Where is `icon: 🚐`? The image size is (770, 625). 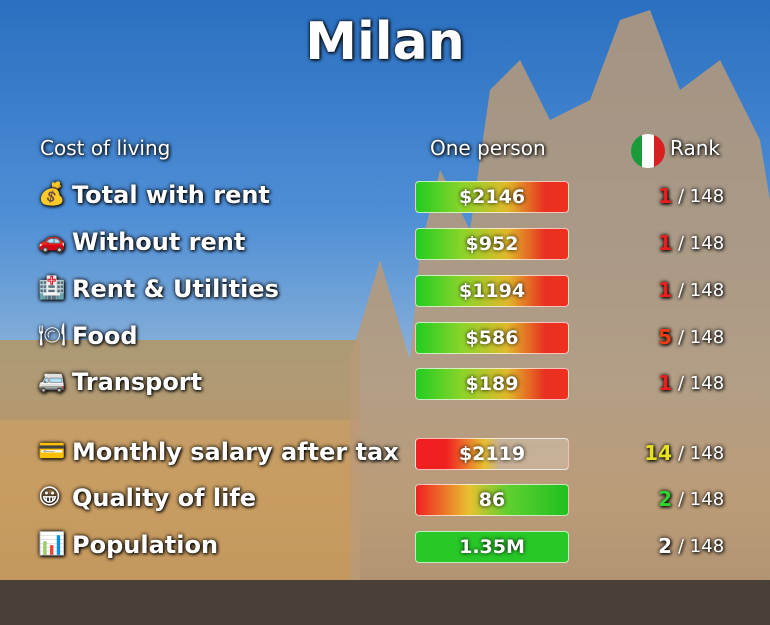
icon: 🚐 is located at coordinates (52, 381).